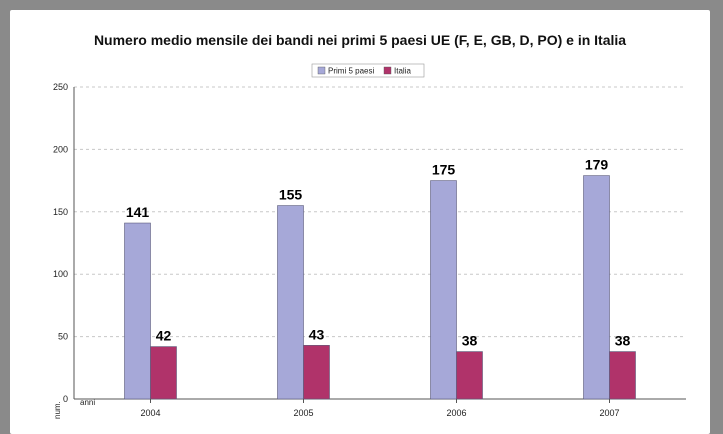 The width and height of the screenshot is (723, 434). What do you see at coordinates (303, 413) in the screenshot?
I see `x-tick-label: 2005` at bounding box center [303, 413].